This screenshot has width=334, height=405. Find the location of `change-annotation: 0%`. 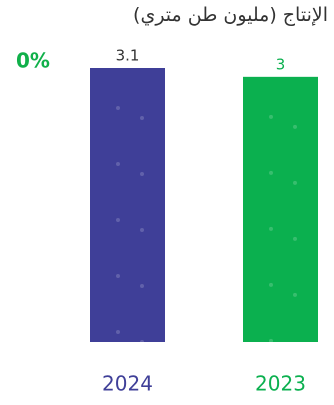

change-annotation: 0% is located at coordinates (33, 61).